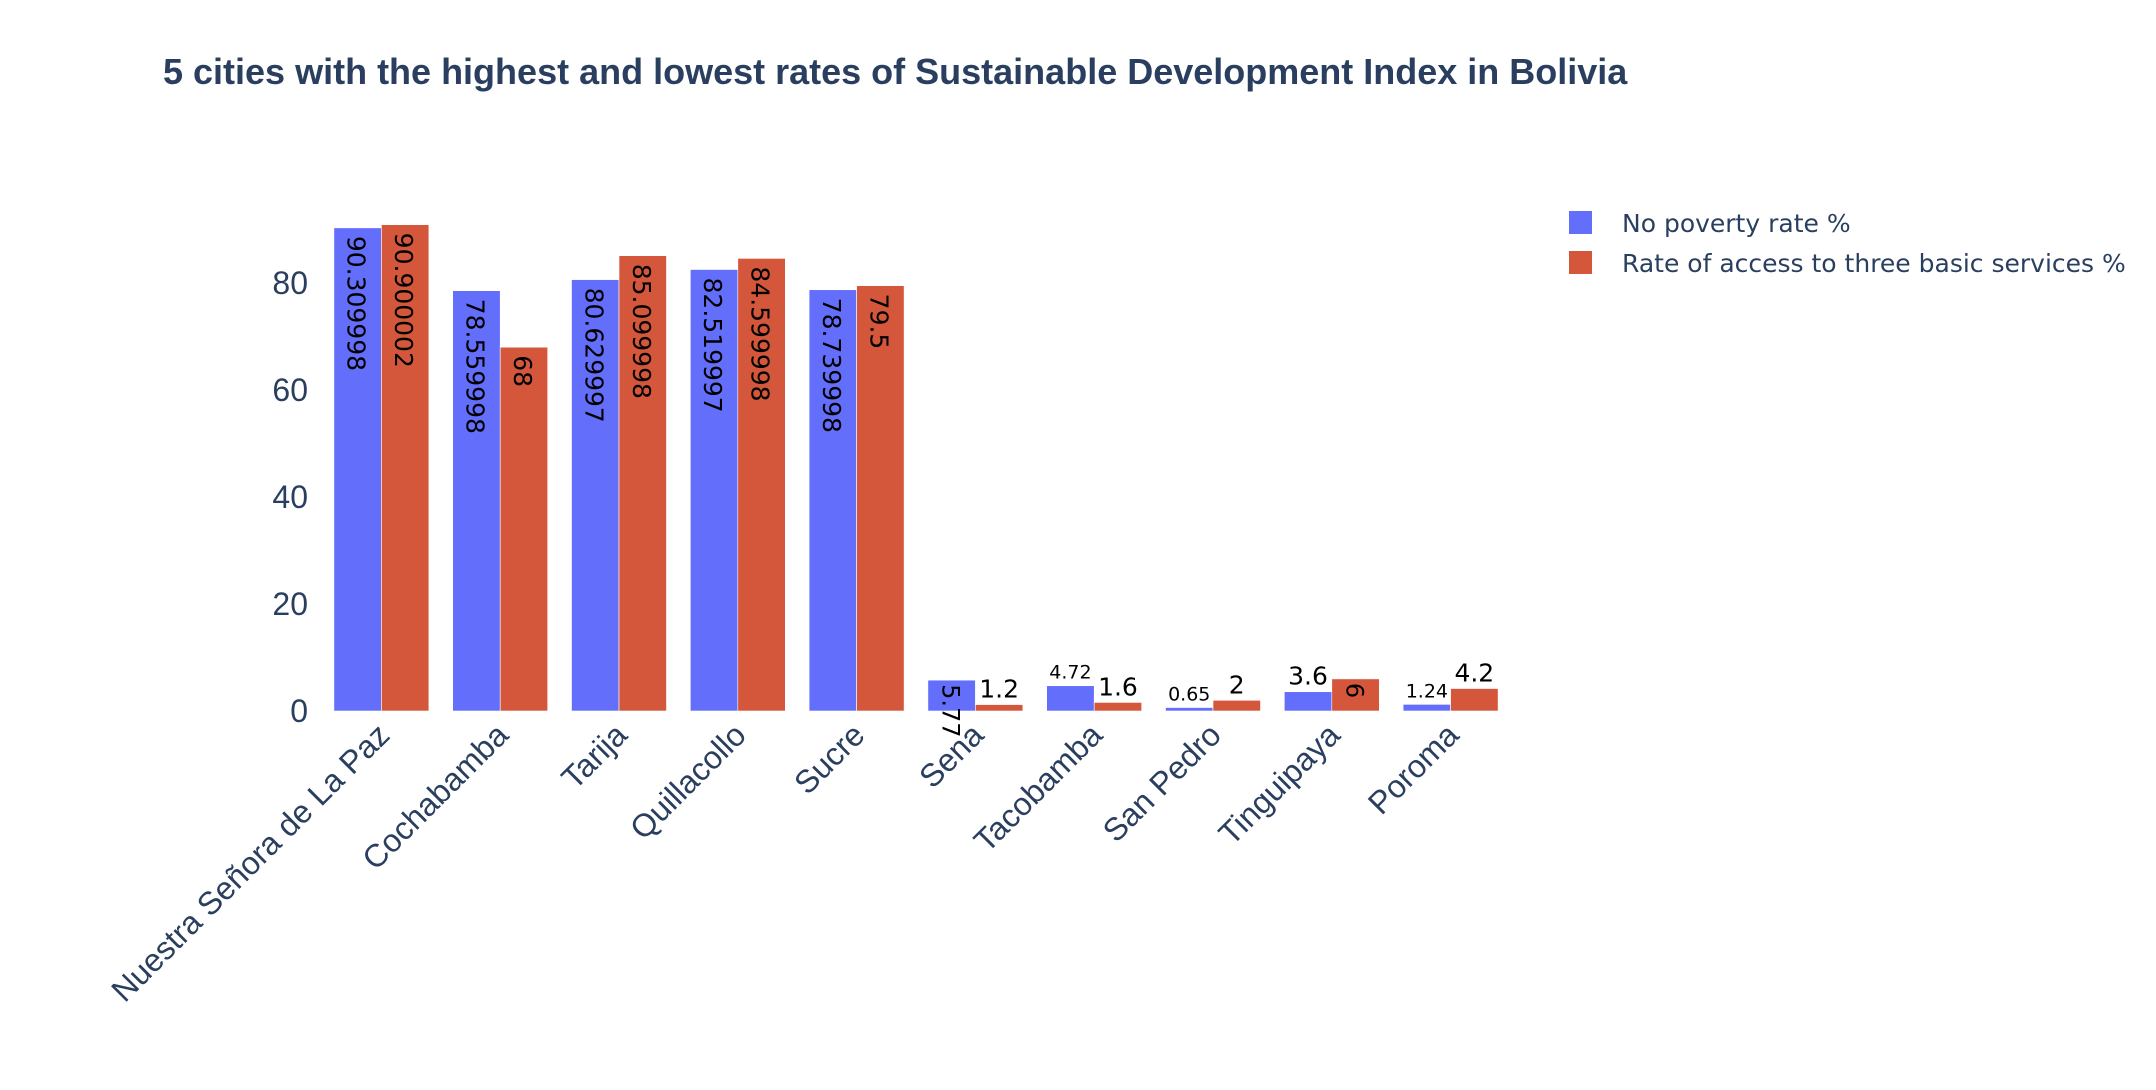 The image size is (2156, 1090). What do you see at coordinates (522, 371) in the screenshot?
I see `bar-value-label: 68` at bounding box center [522, 371].